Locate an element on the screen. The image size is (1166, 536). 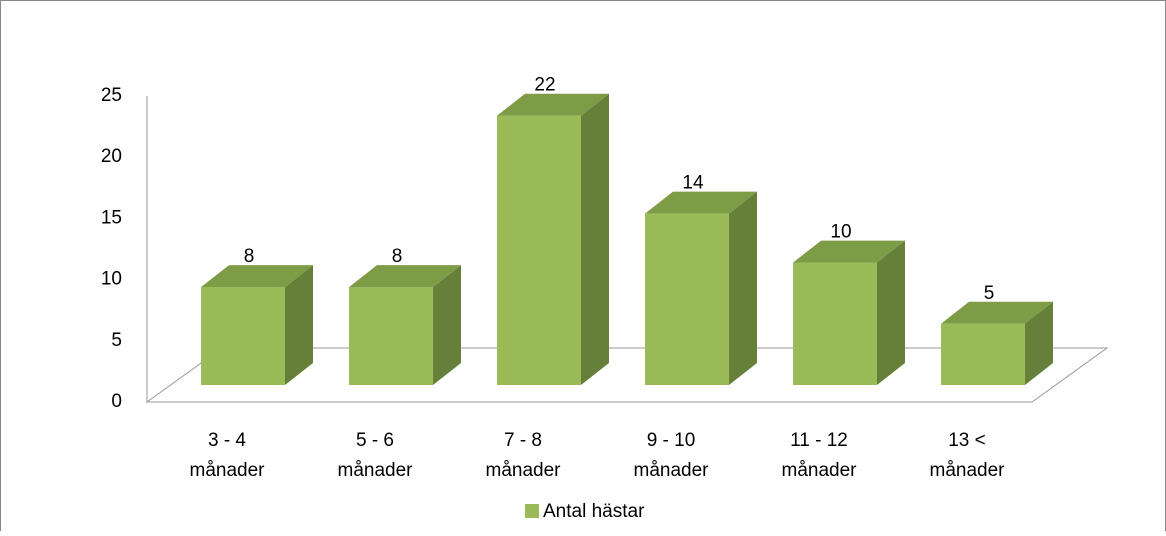
x-tick-label: 3 - 4 is located at coordinates (227, 440).